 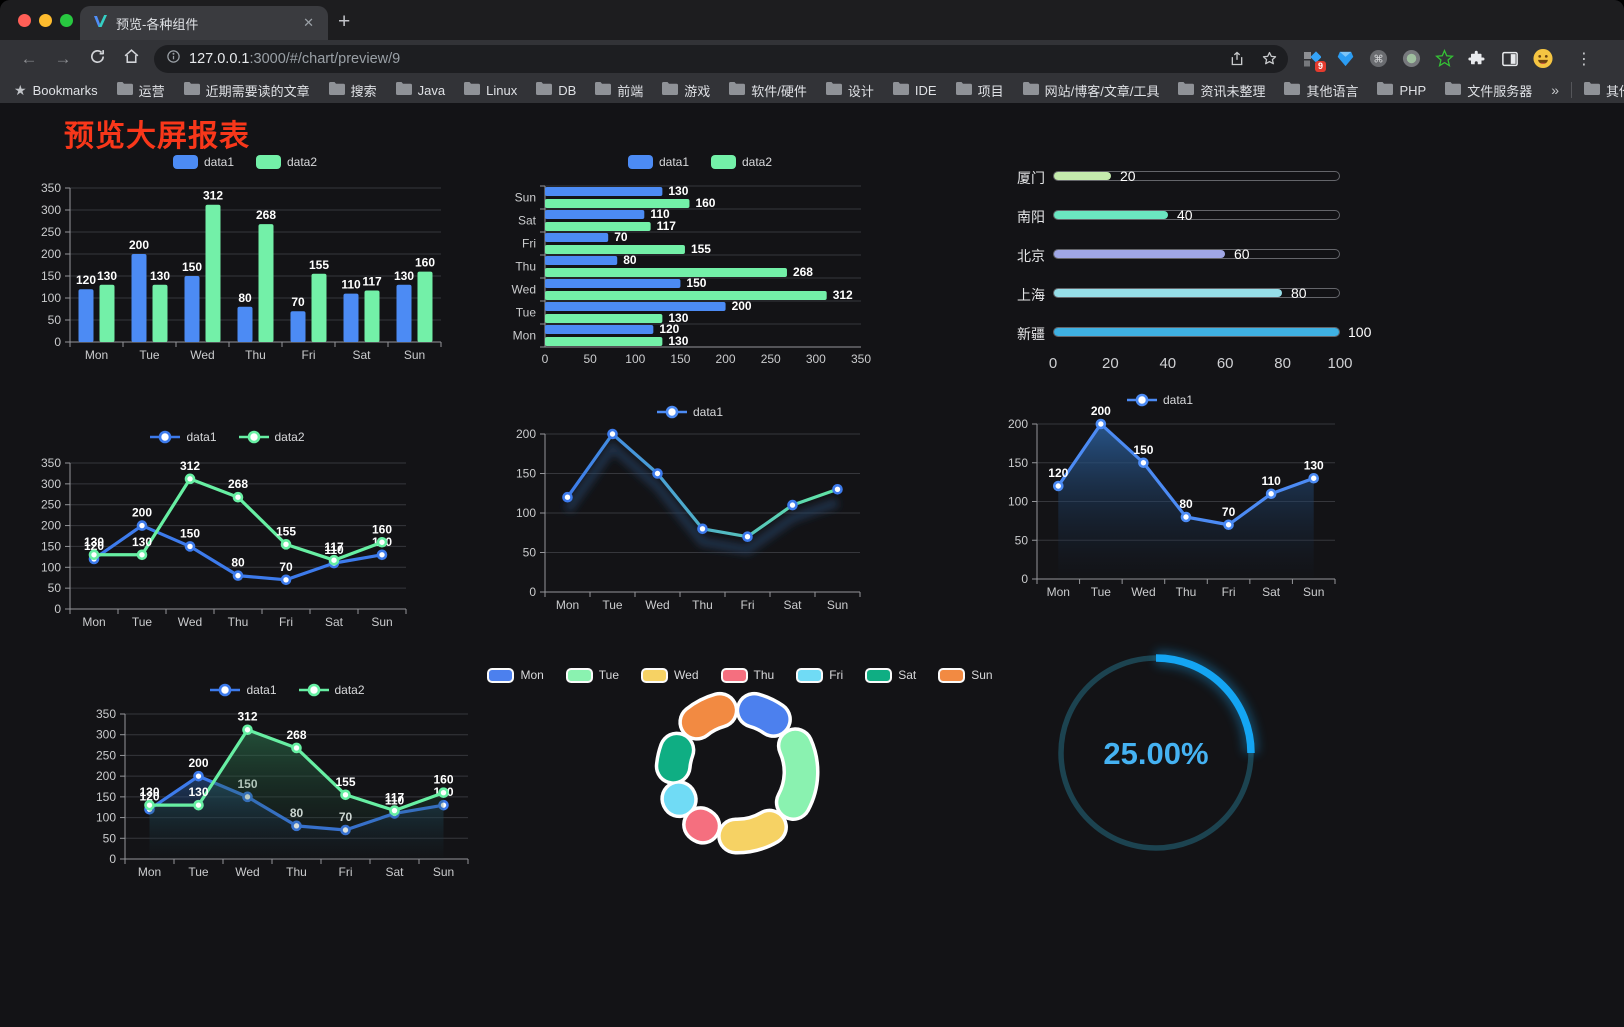 What do you see at coordinates (747, 675) in the screenshot?
I see `legend-item: Thu` at bounding box center [747, 675].